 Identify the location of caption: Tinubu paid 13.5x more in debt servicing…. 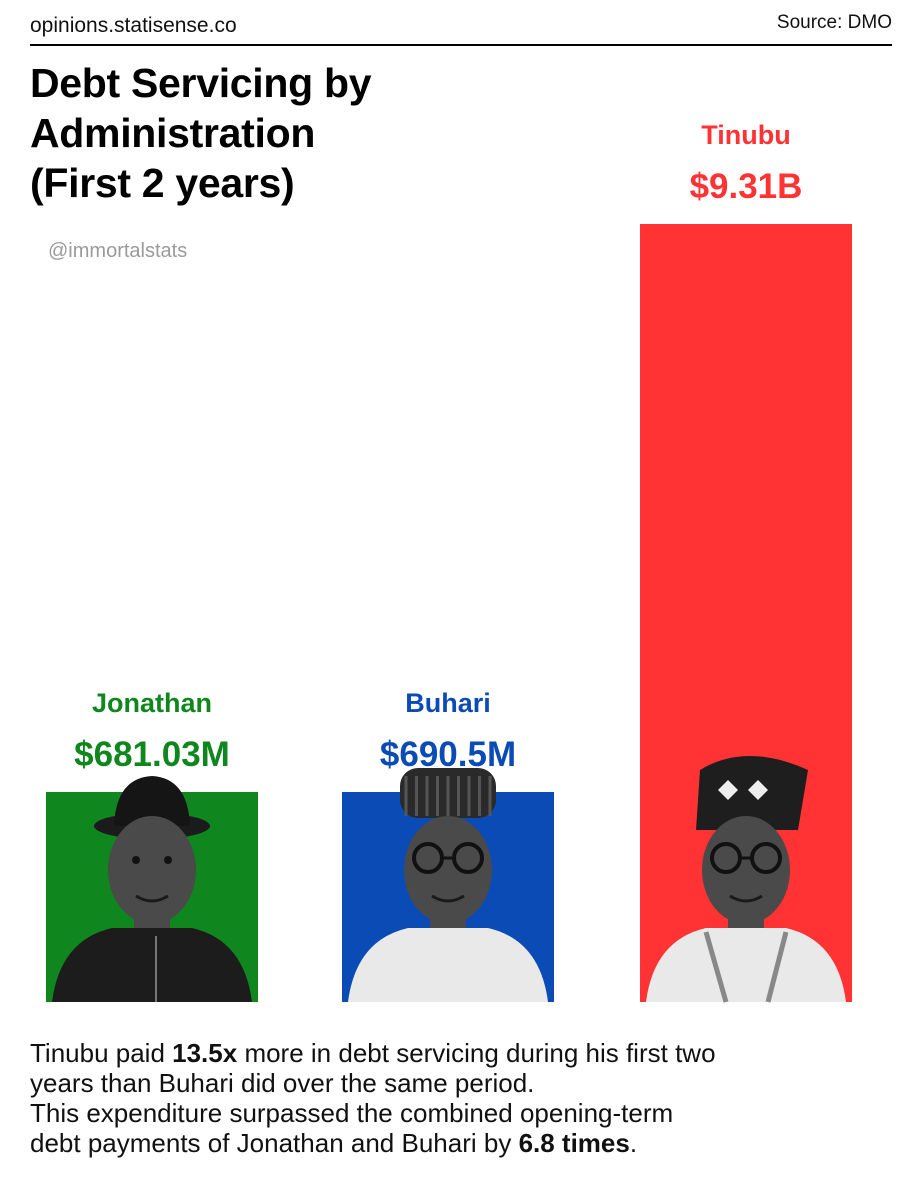
(460, 1098).